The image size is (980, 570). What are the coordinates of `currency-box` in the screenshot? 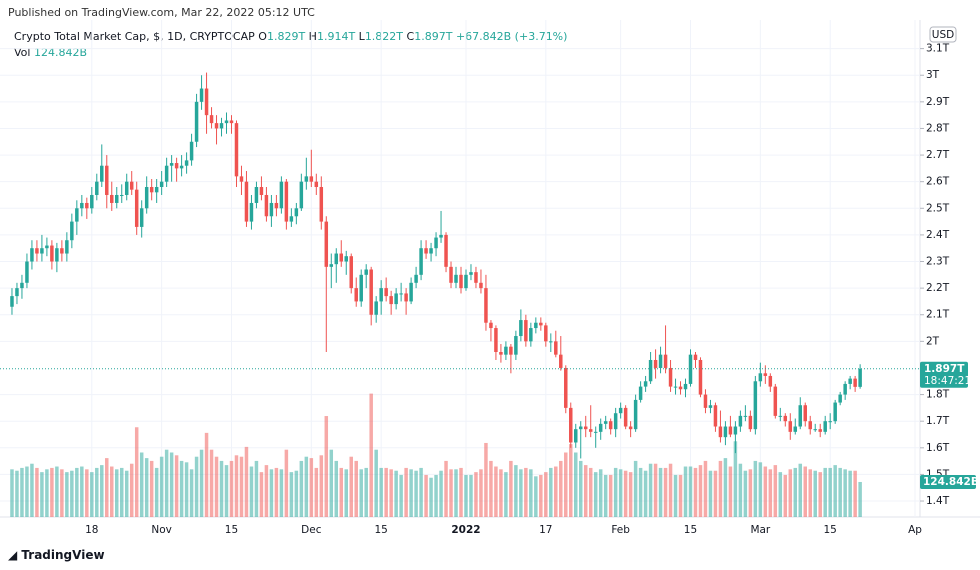 It's located at (943, 34).